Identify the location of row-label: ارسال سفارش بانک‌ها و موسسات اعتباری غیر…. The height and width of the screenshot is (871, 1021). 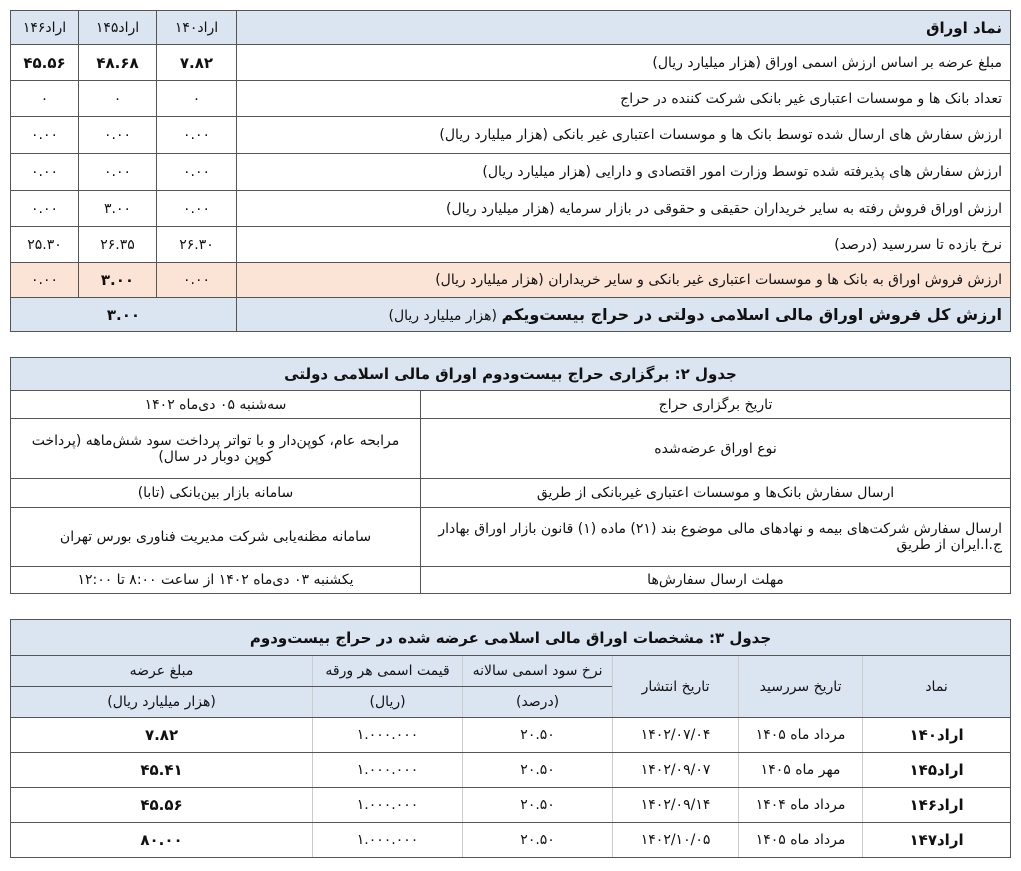
(715, 493).